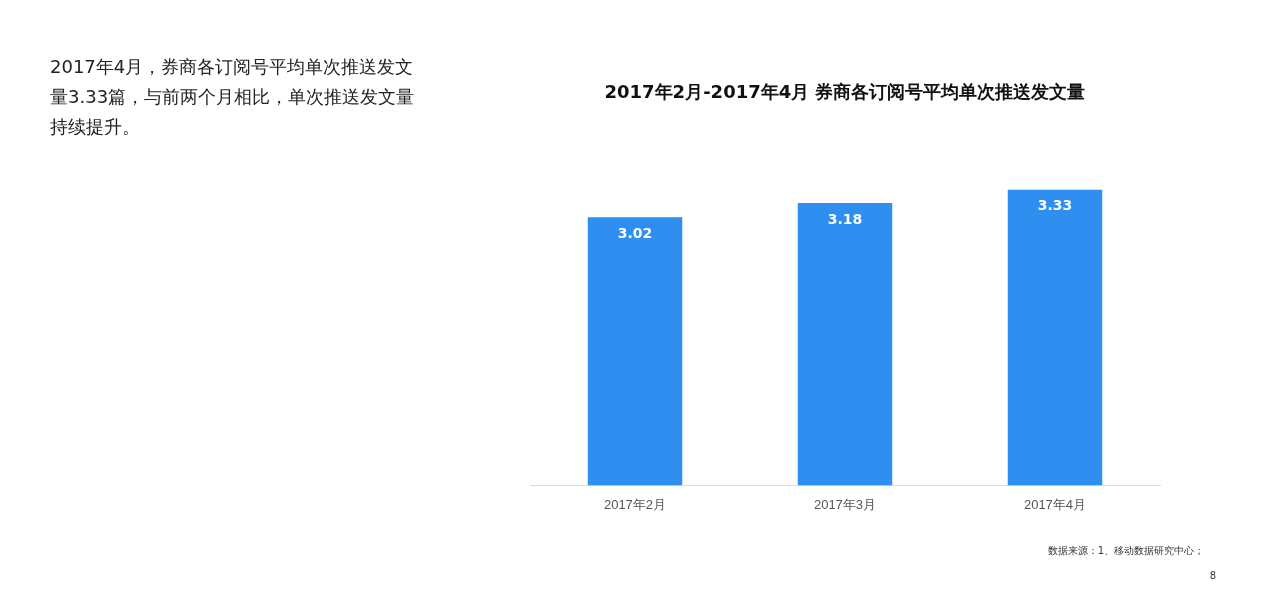  I want to click on x-tick-label: 2017年2月, so click(635, 504).